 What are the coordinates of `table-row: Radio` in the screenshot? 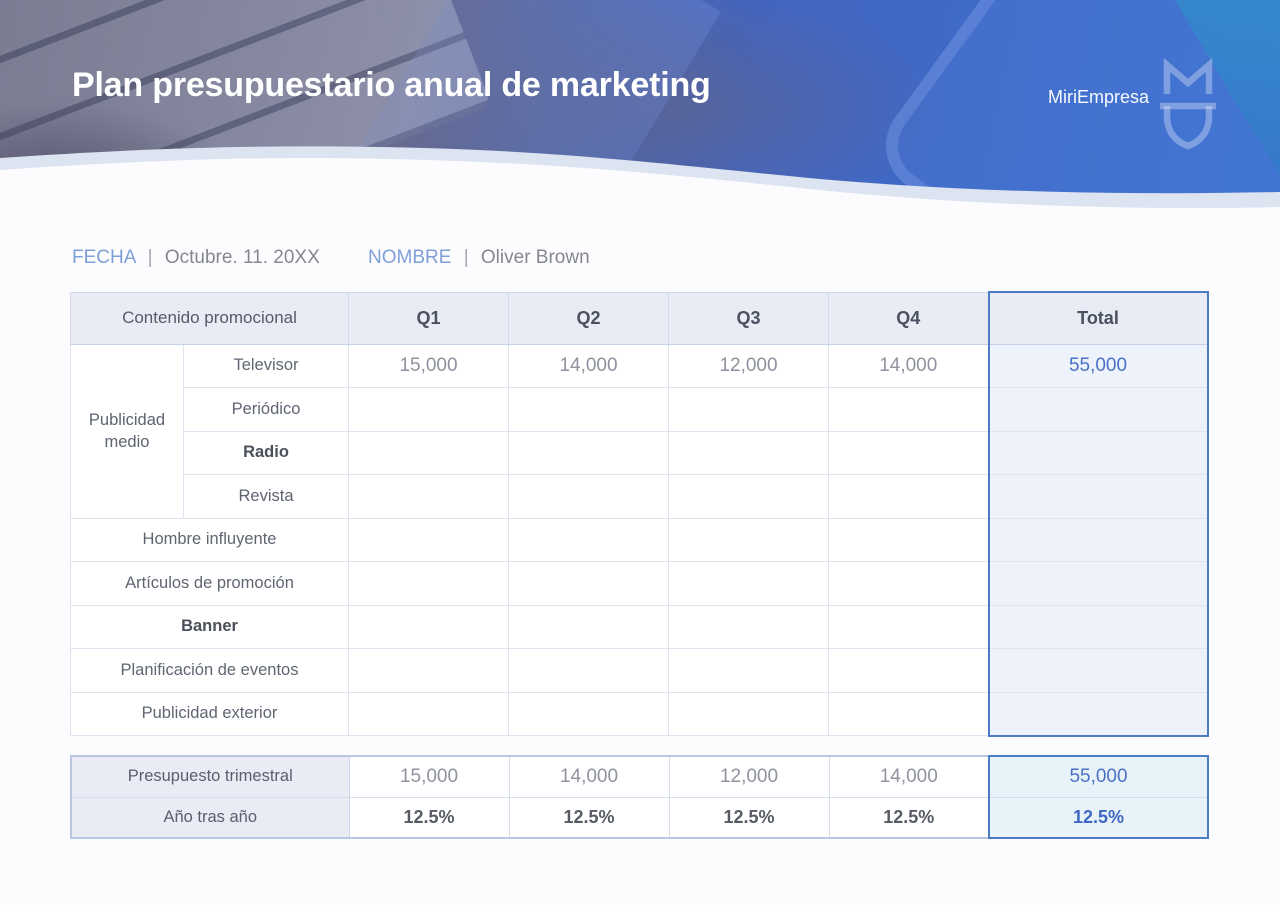 It's located at (640, 452).